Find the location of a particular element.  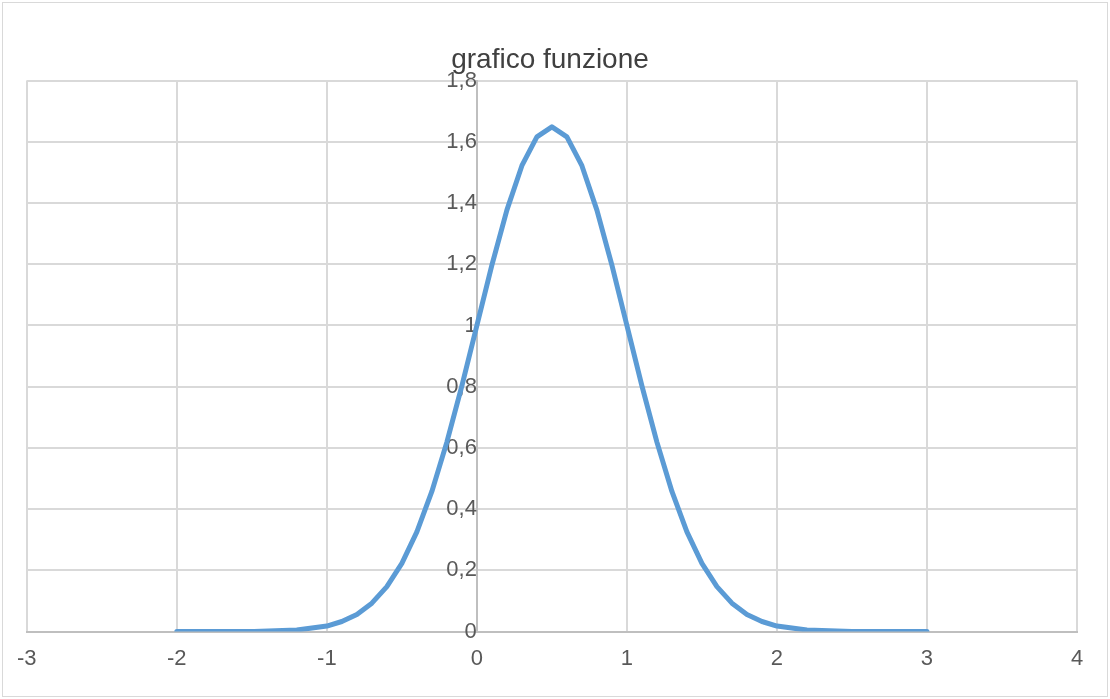

y-tick-label: 1,4 is located at coordinates (461, 202).